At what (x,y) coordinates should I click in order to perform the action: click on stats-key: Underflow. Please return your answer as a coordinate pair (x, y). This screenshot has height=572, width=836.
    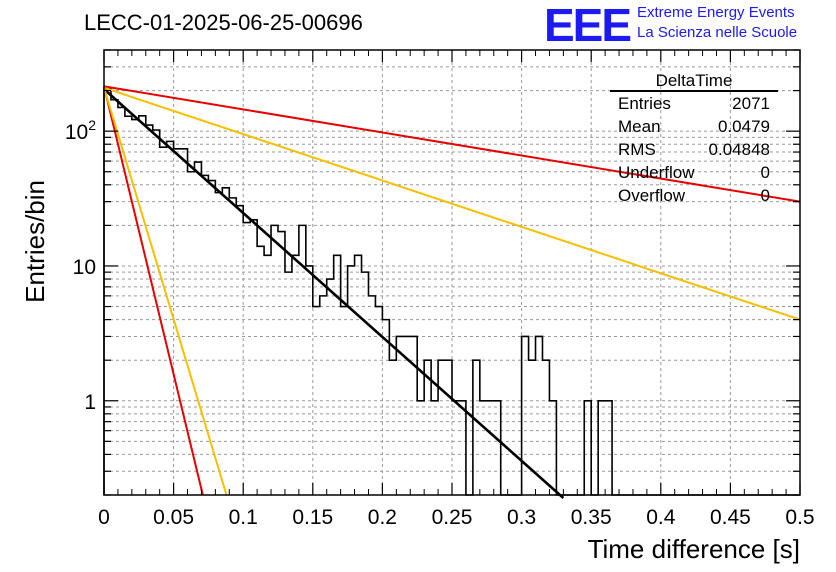
    Looking at the image, I should click on (656, 172).